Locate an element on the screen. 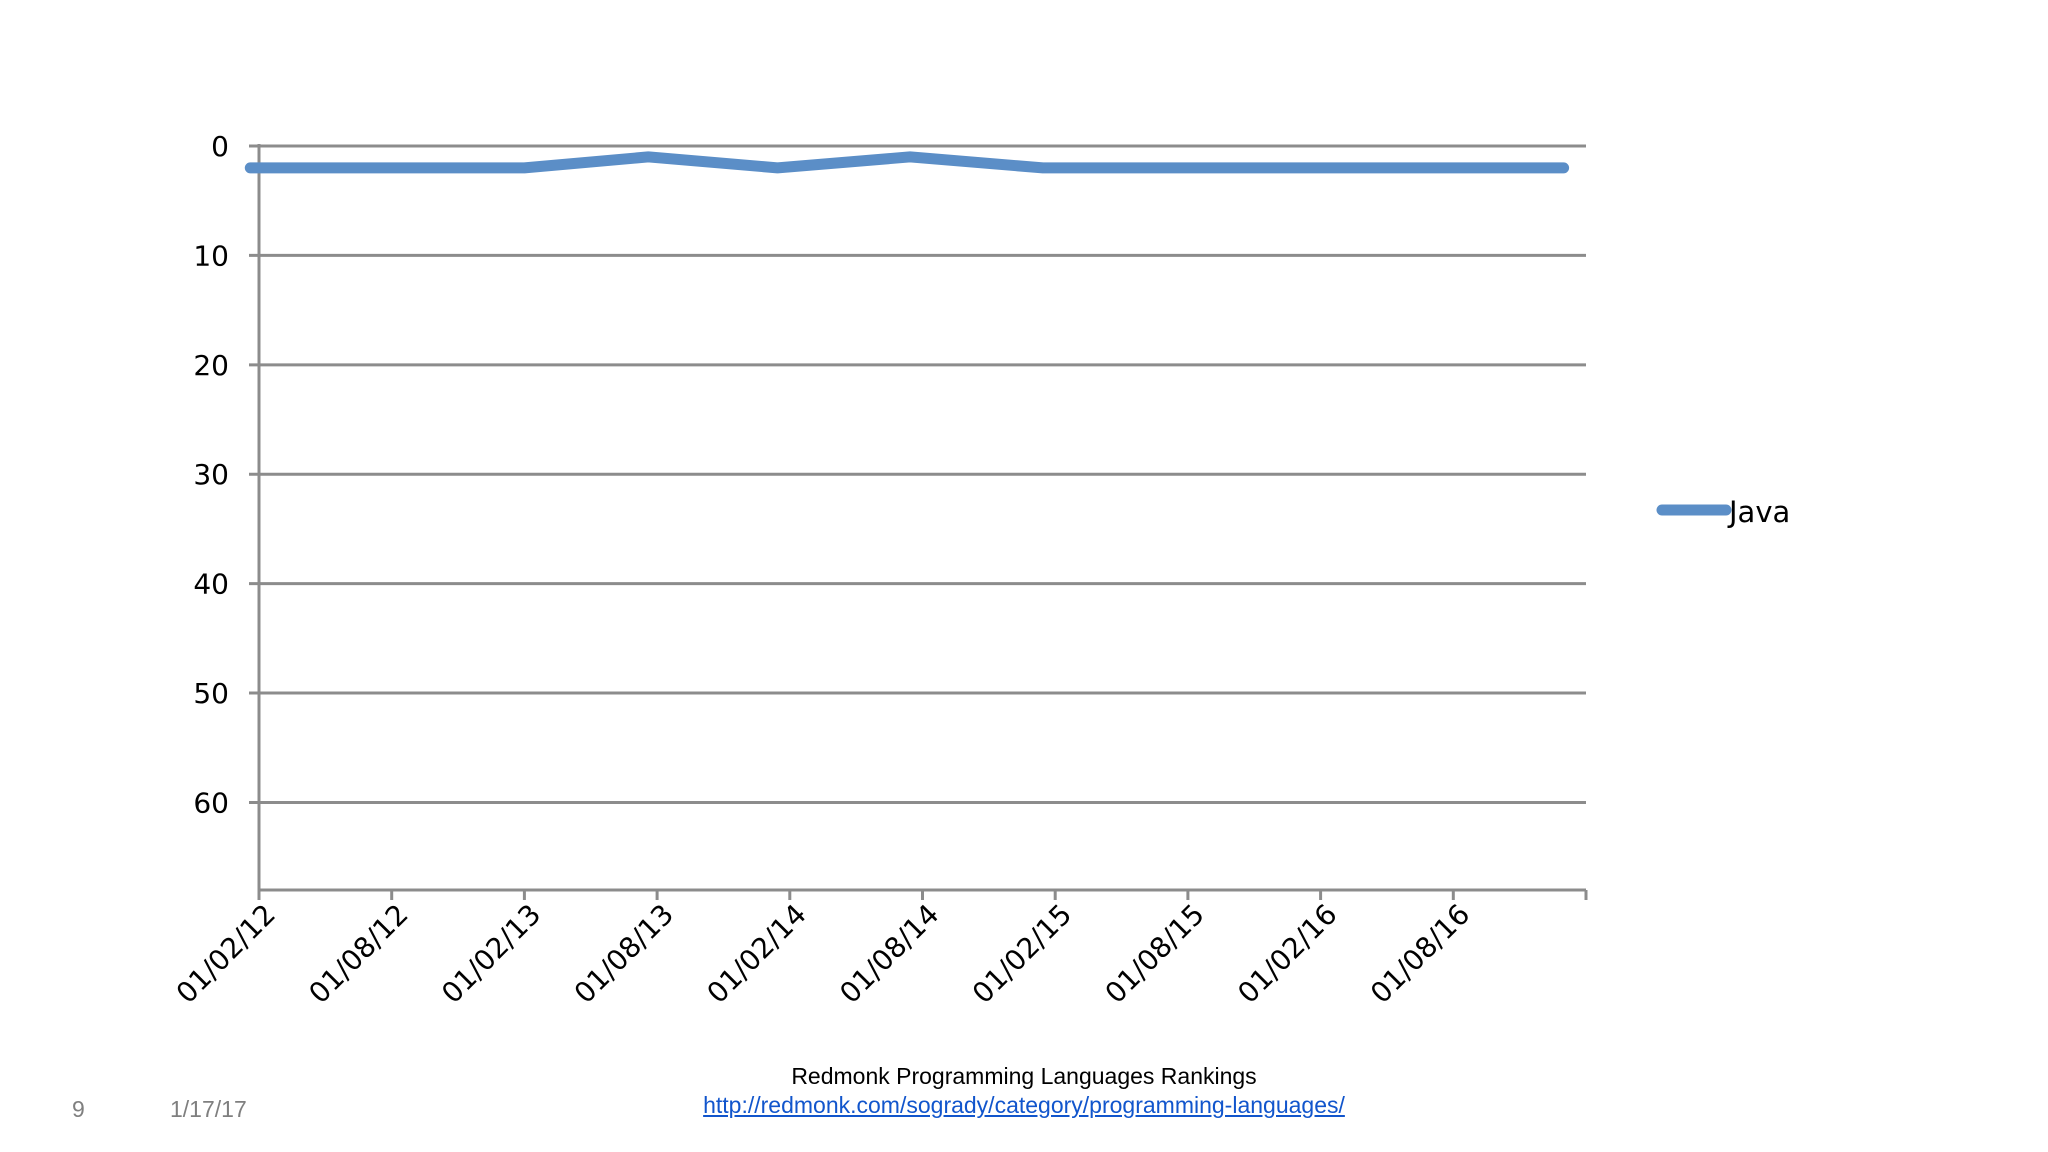  y-tick-label: 20 is located at coordinates (211, 365).